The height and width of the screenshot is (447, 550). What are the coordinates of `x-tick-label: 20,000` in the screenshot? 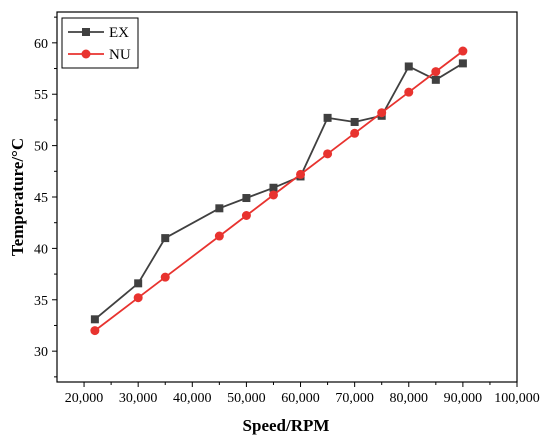 It's located at (84, 398).